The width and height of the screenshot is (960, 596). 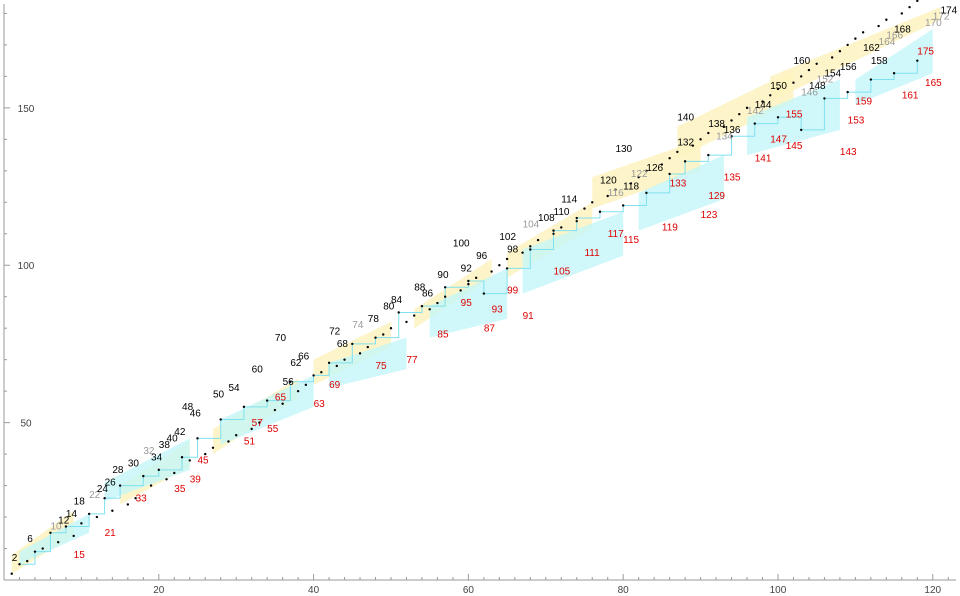 What do you see at coordinates (304, 357) in the screenshot?
I see `even-number-label: 66` at bounding box center [304, 357].